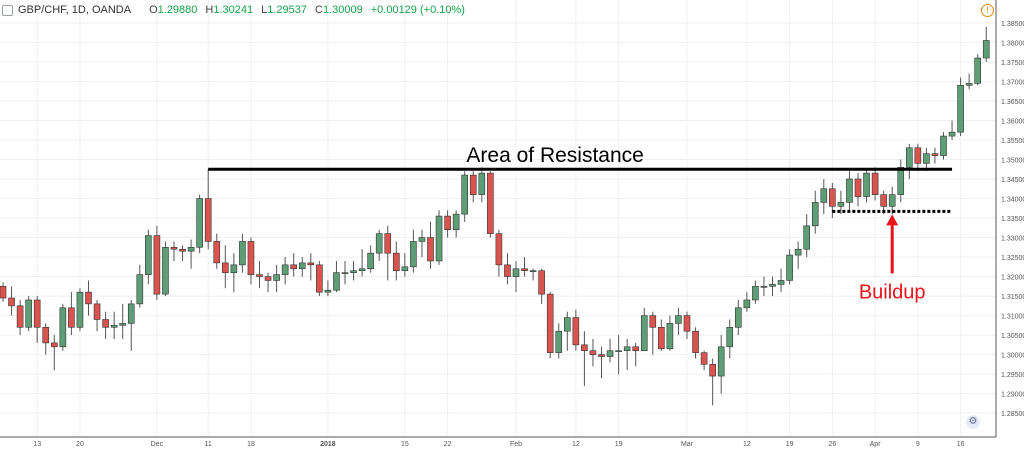  Describe the element at coordinates (747, 444) in the screenshot. I see `x-tick-label: 12` at that location.